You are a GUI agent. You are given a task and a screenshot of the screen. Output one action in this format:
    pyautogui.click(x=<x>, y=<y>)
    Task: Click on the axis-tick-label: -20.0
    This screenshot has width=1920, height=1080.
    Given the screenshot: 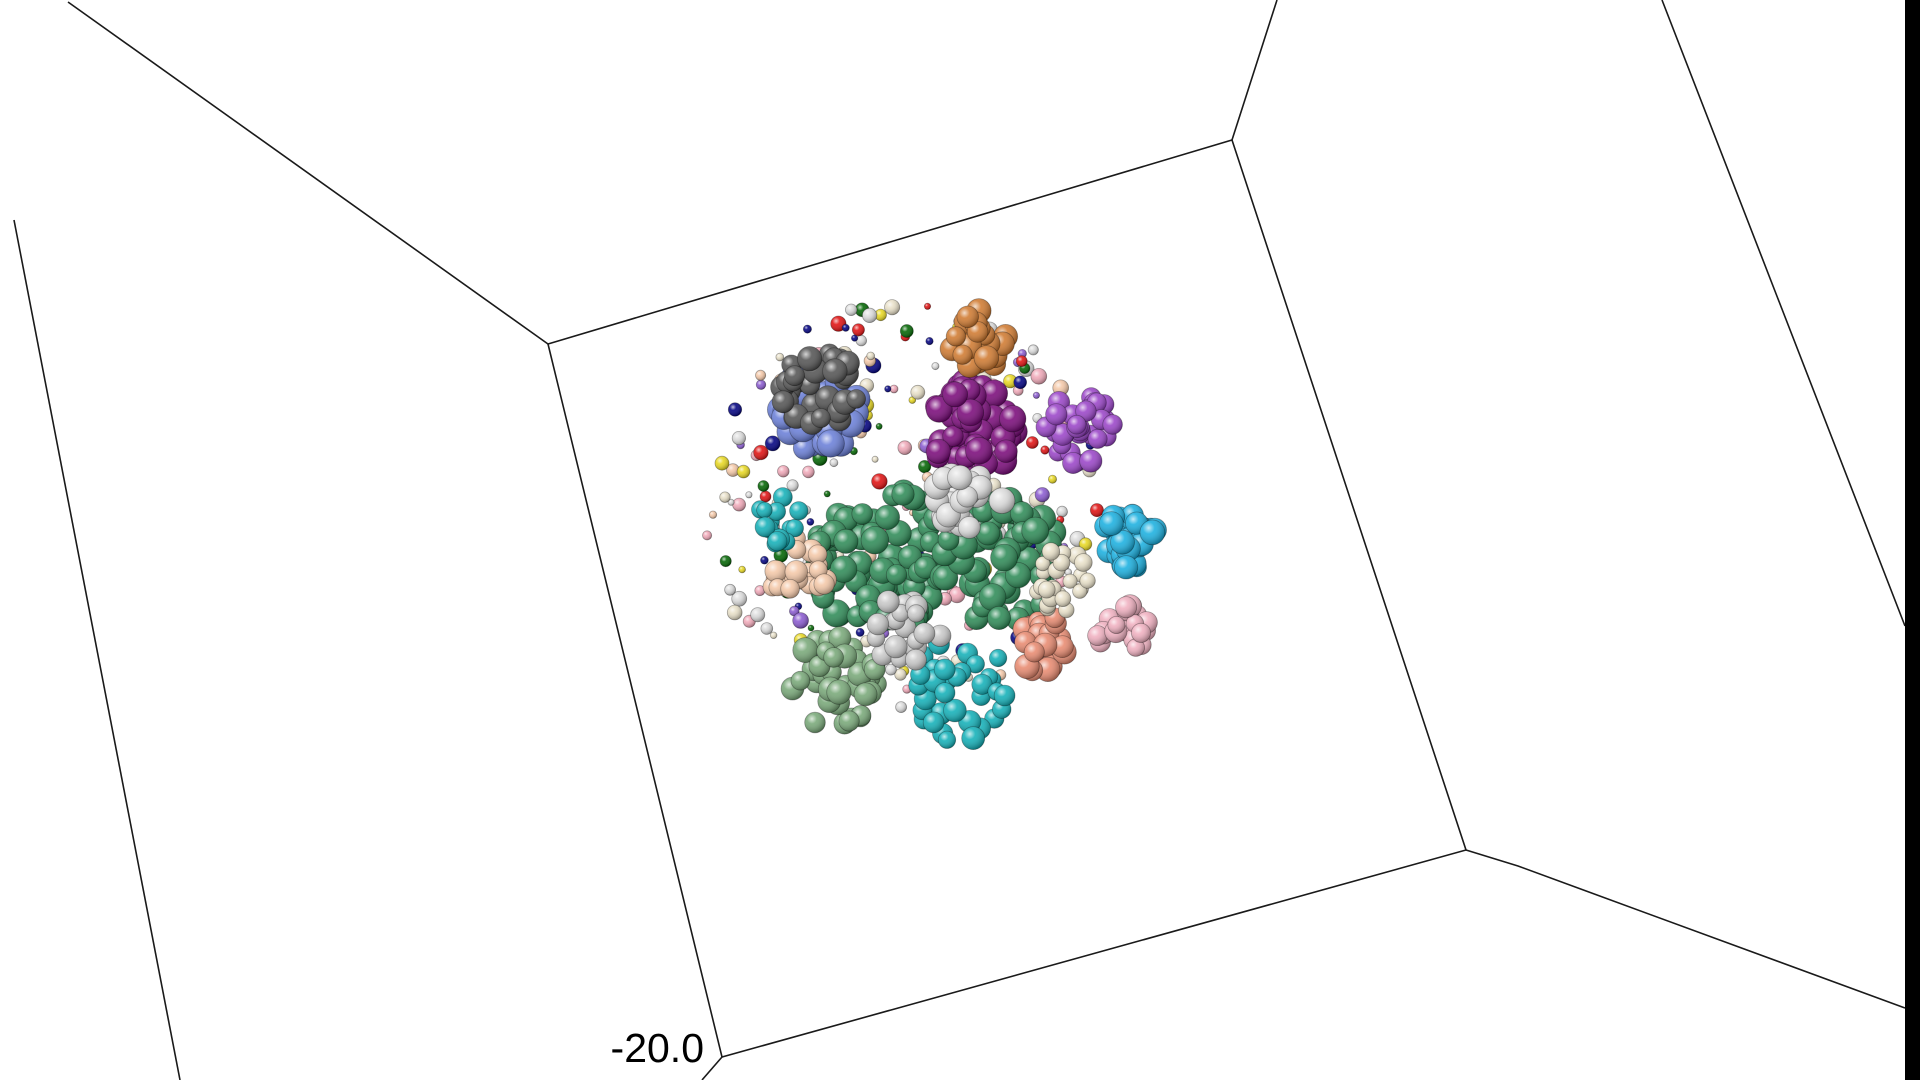 What is the action you would take?
    pyautogui.click(x=657, y=1048)
    